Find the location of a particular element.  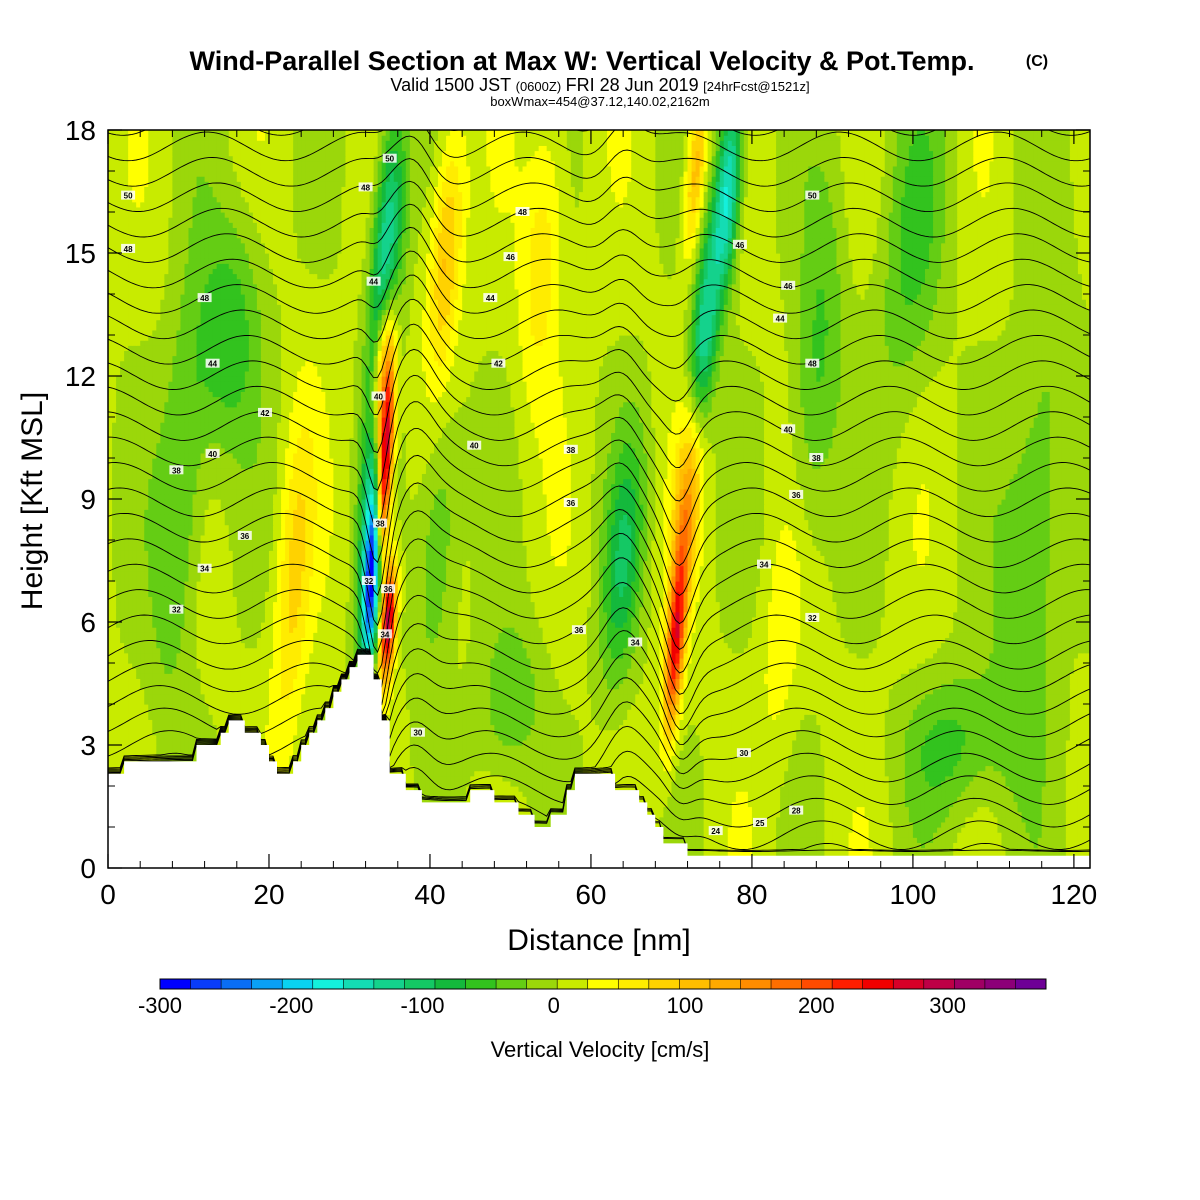

y-tick-label: 3 is located at coordinates (88, 745).